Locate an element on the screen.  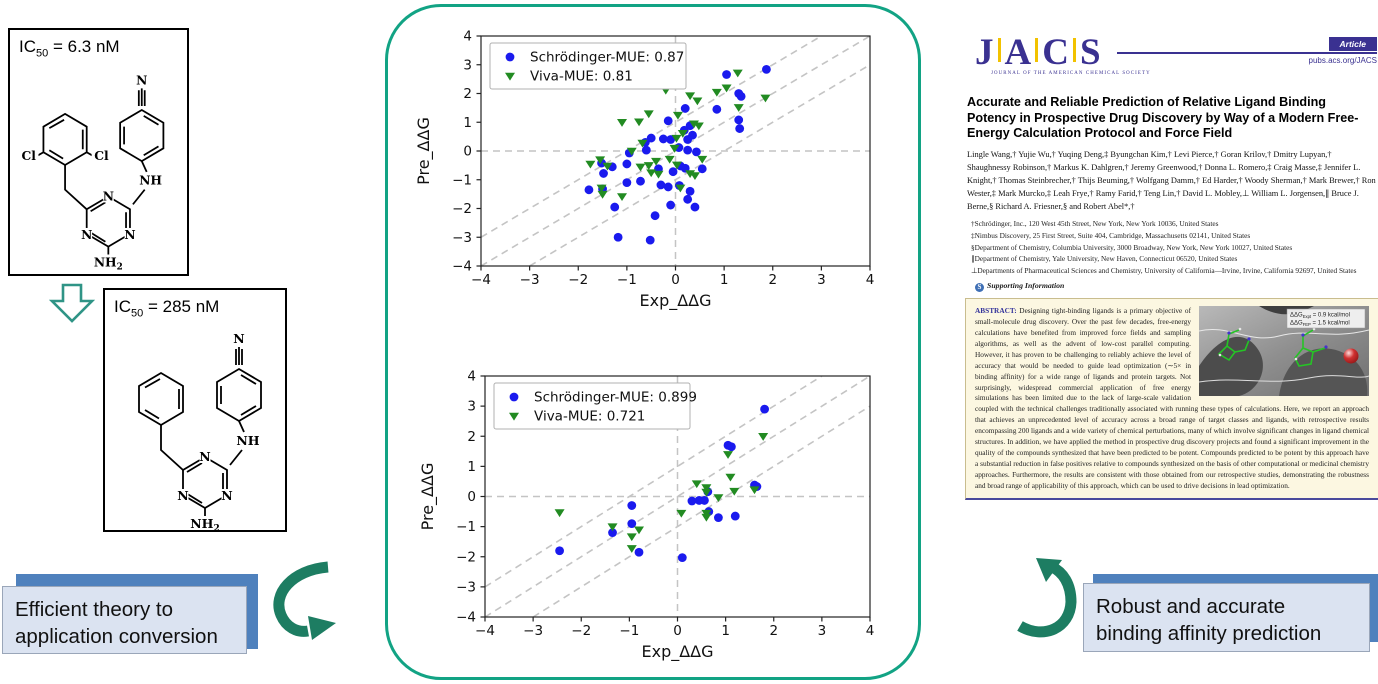
callout-left-line1: Efficient theory to is located at coordinates (94, 609).